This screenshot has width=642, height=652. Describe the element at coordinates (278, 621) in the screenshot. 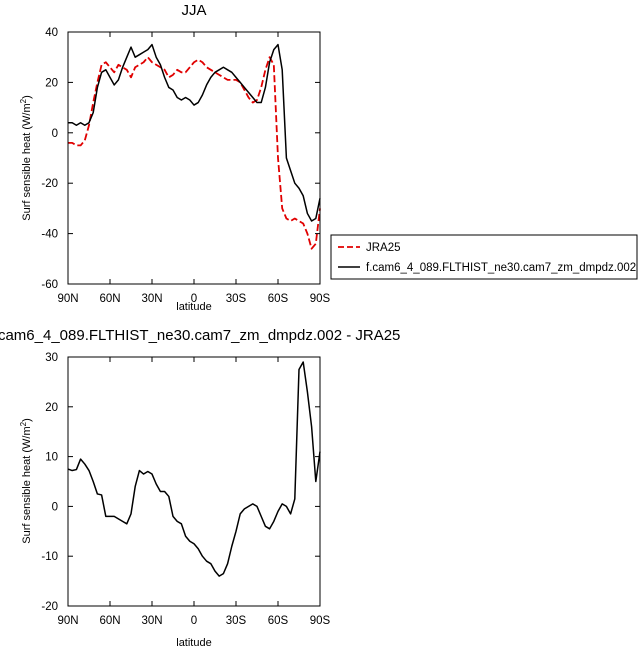

I see `bottom-x-tick-label: 60S` at that location.